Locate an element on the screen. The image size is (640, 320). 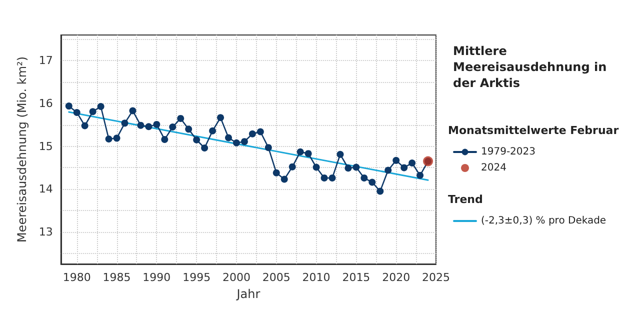
legend-label: 1979-2023 is located at coordinates (508, 152).